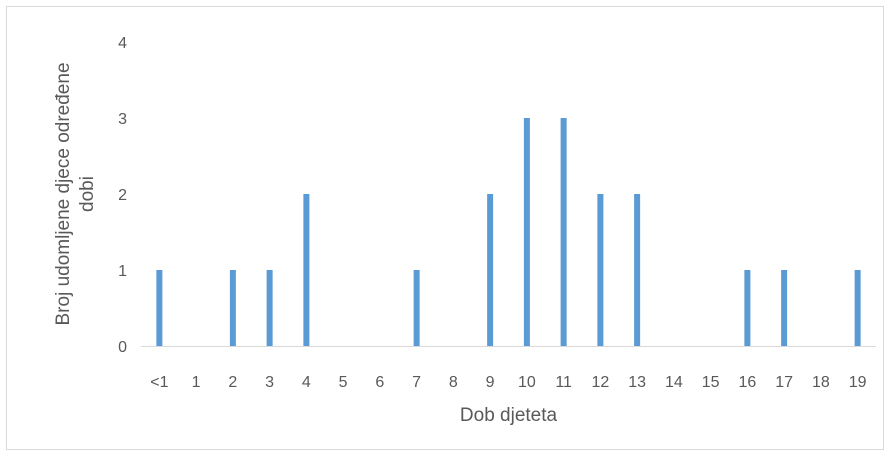 This screenshot has width=892, height=457. Describe the element at coordinates (159, 308) in the screenshot. I see `bar-lt1` at that location.